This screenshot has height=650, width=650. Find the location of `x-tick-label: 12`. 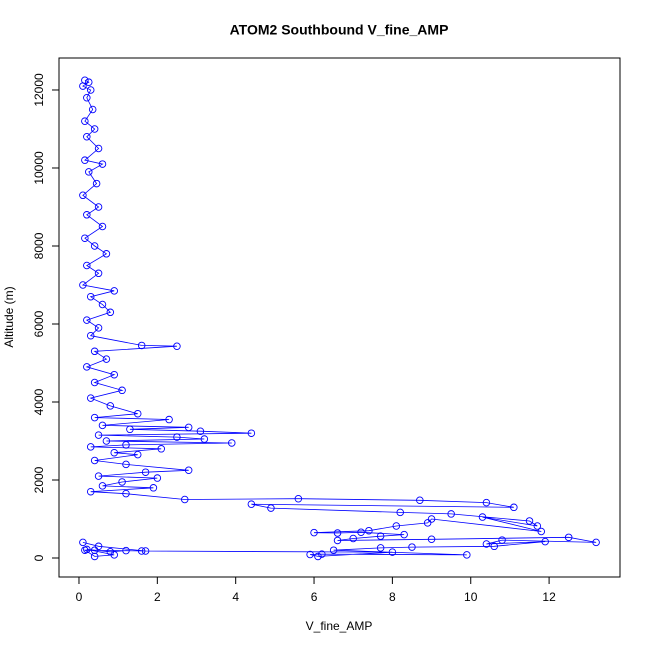

x-tick-label: 12 is located at coordinates (549, 597).